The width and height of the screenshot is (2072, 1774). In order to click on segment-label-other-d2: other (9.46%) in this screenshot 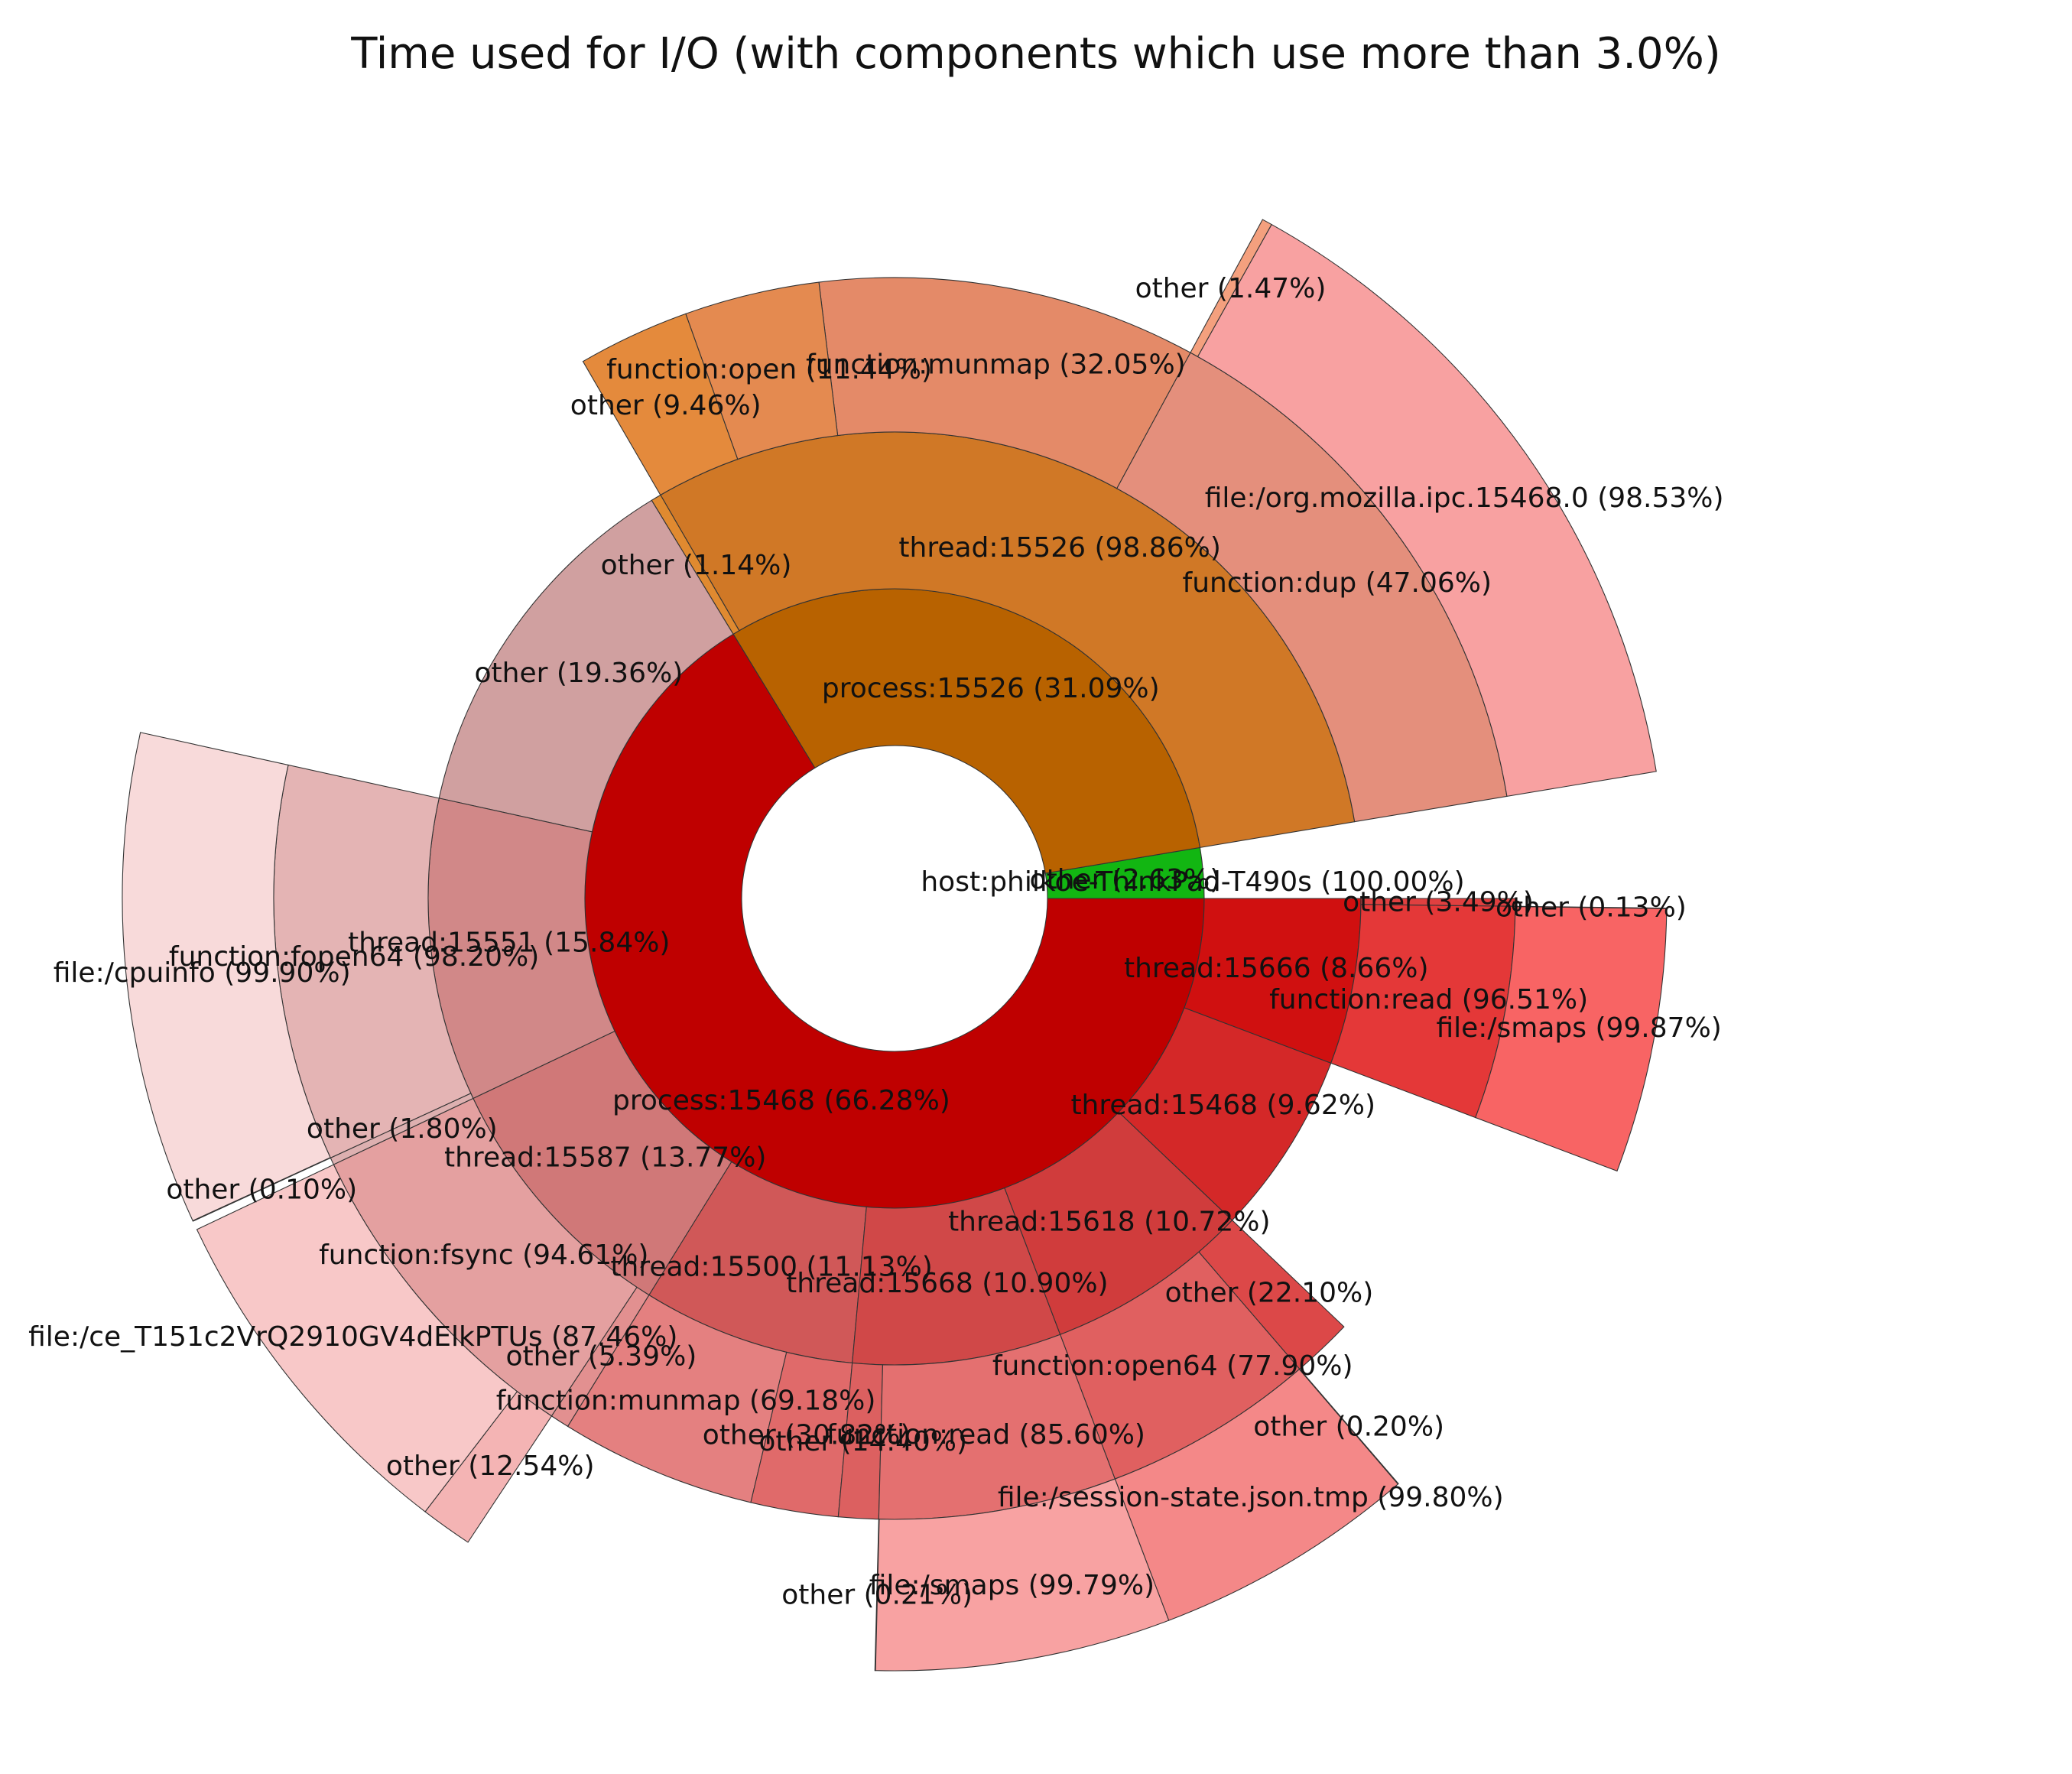, I will do `click(666, 405)`.